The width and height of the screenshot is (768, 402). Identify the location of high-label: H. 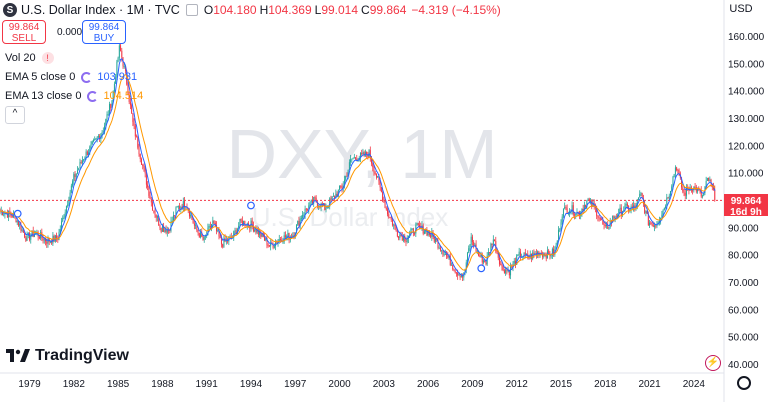
(264, 10).